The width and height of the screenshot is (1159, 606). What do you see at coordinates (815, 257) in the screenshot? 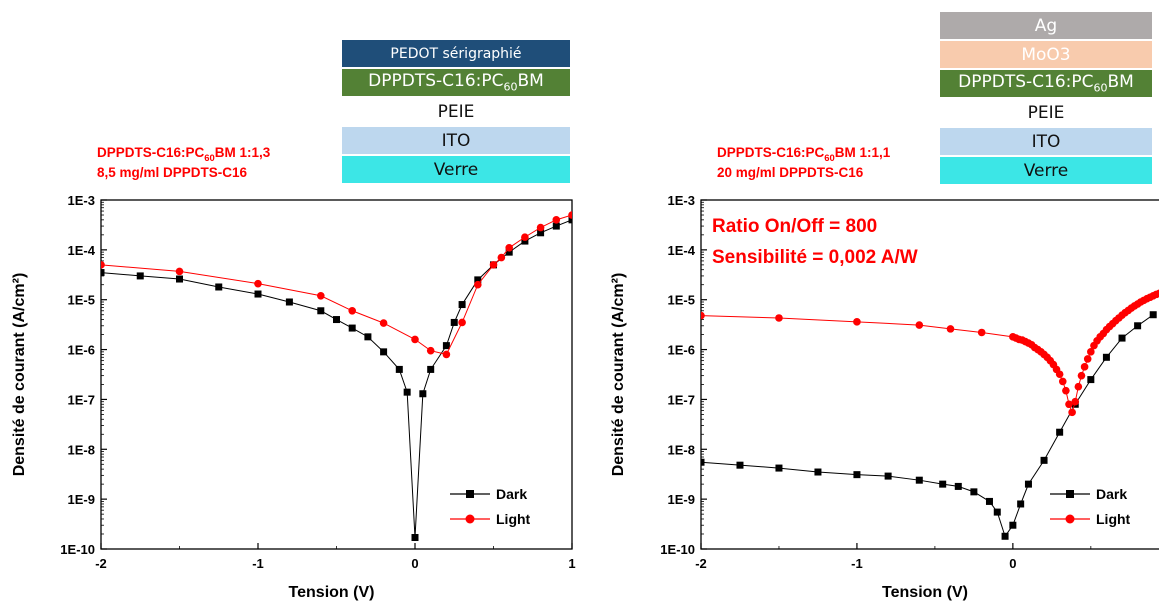
I see `figure-of-merit-label: Sensibilité = 0,002 A/W` at bounding box center [815, 257].